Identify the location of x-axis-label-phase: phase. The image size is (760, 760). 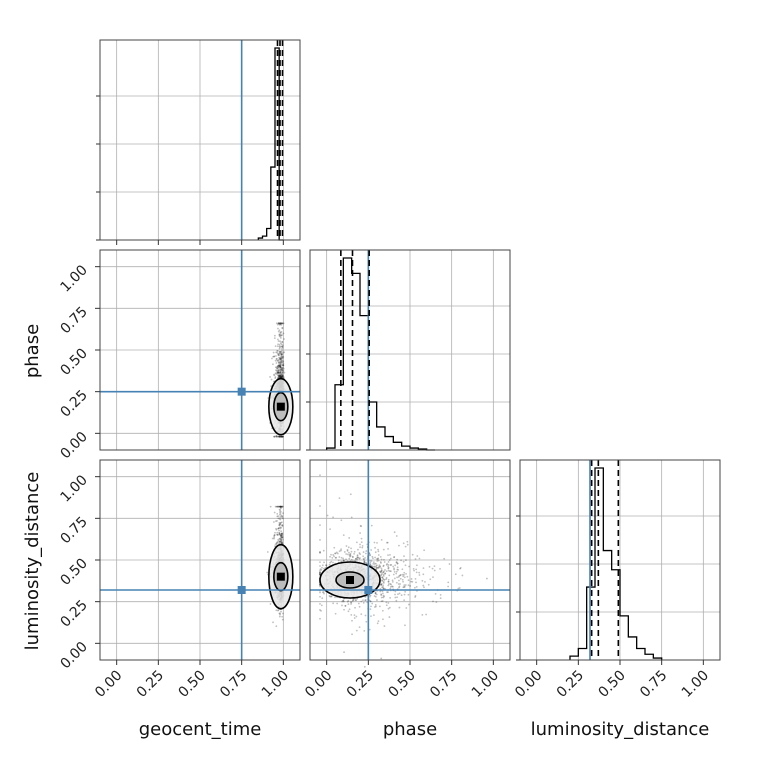
(410, 729).